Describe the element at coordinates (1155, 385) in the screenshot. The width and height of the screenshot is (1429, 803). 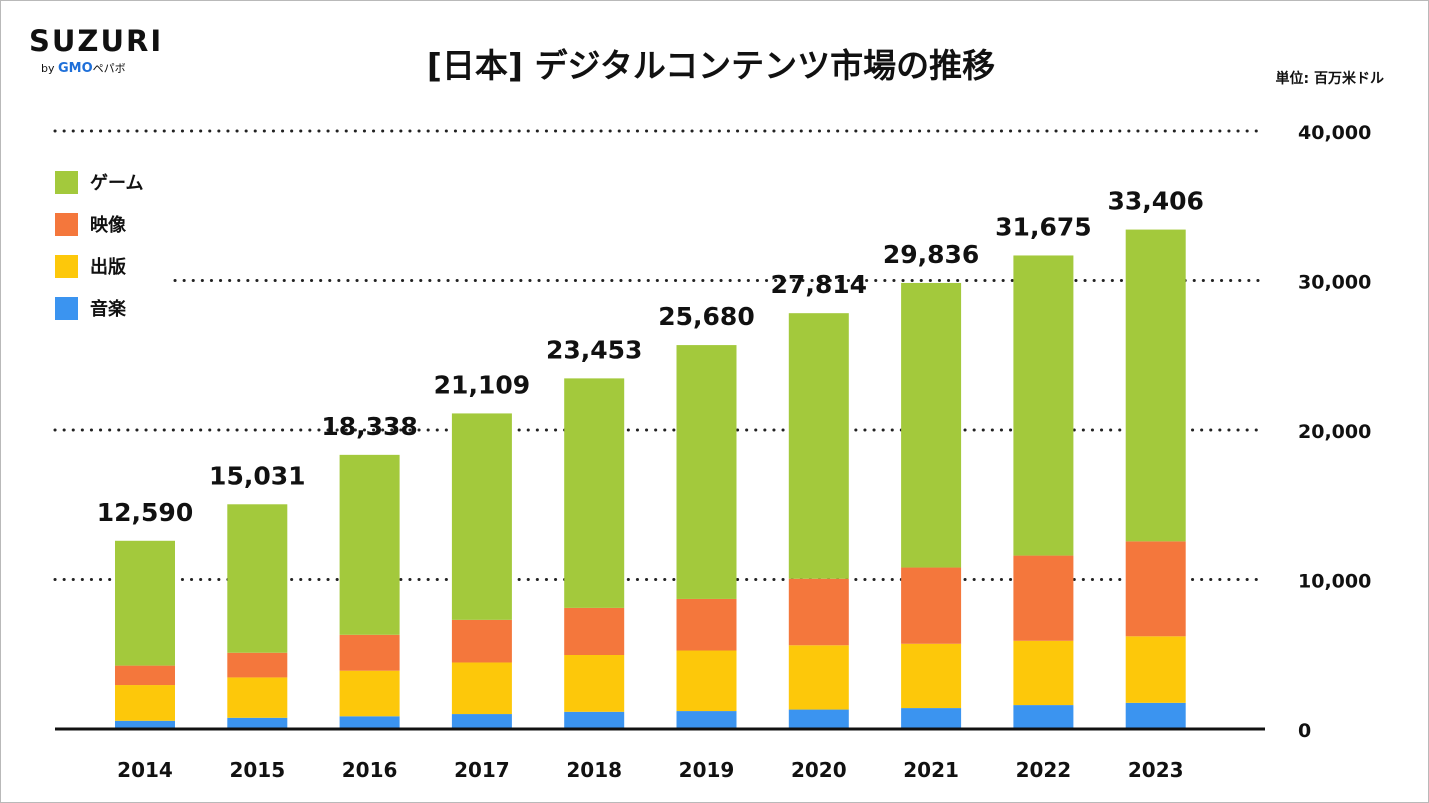
I see `bar-segment-game-2023` at that location.